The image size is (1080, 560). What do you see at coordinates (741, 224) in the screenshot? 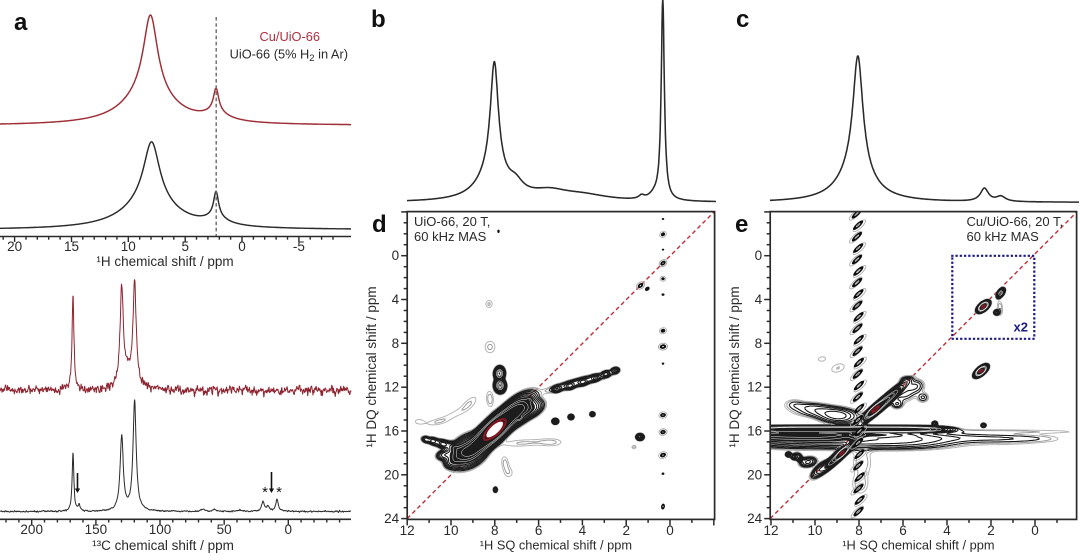
I see `svg-text: e` at bounding box center [741, 224].